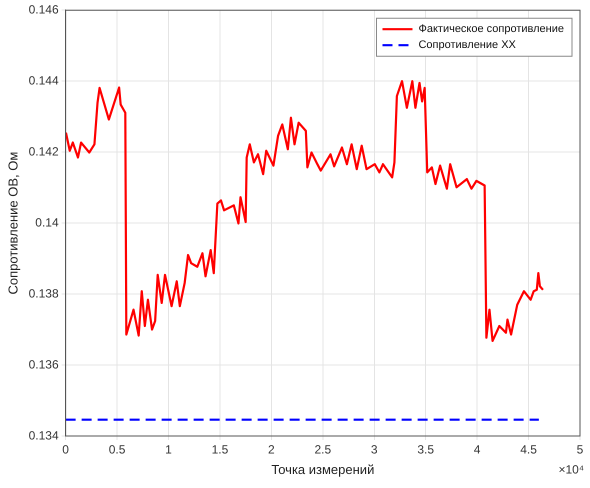 This screenshot has width=590, height=488. Describe the element at coordinates (322, 469) in the screenshot. I see `x-axis-title: Точка измерений` at that location.